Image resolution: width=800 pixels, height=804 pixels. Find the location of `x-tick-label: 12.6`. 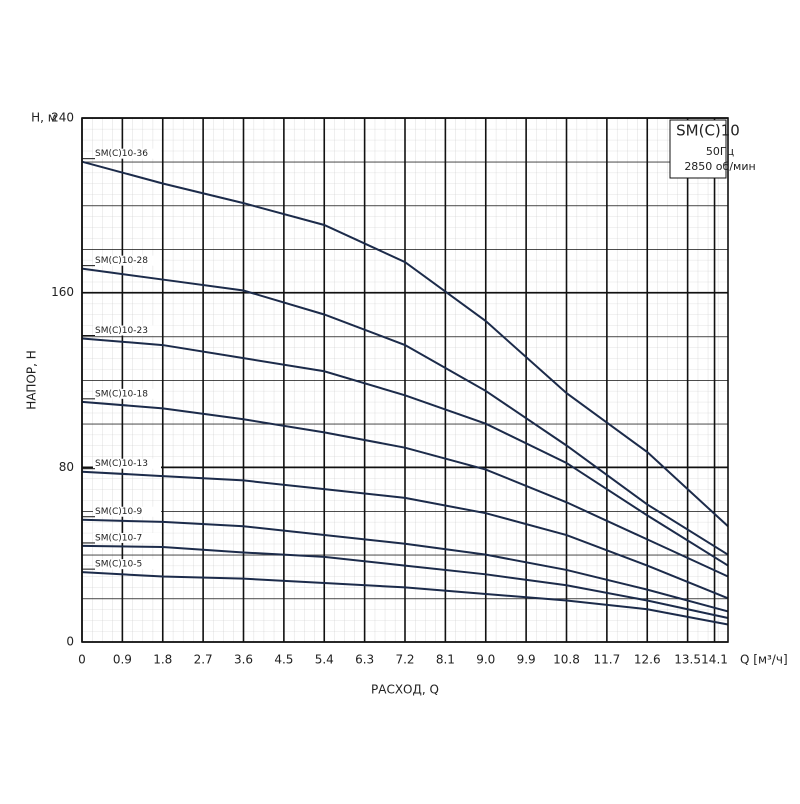

x-tick-label: 12.6 is located at coordinates (647, 660).